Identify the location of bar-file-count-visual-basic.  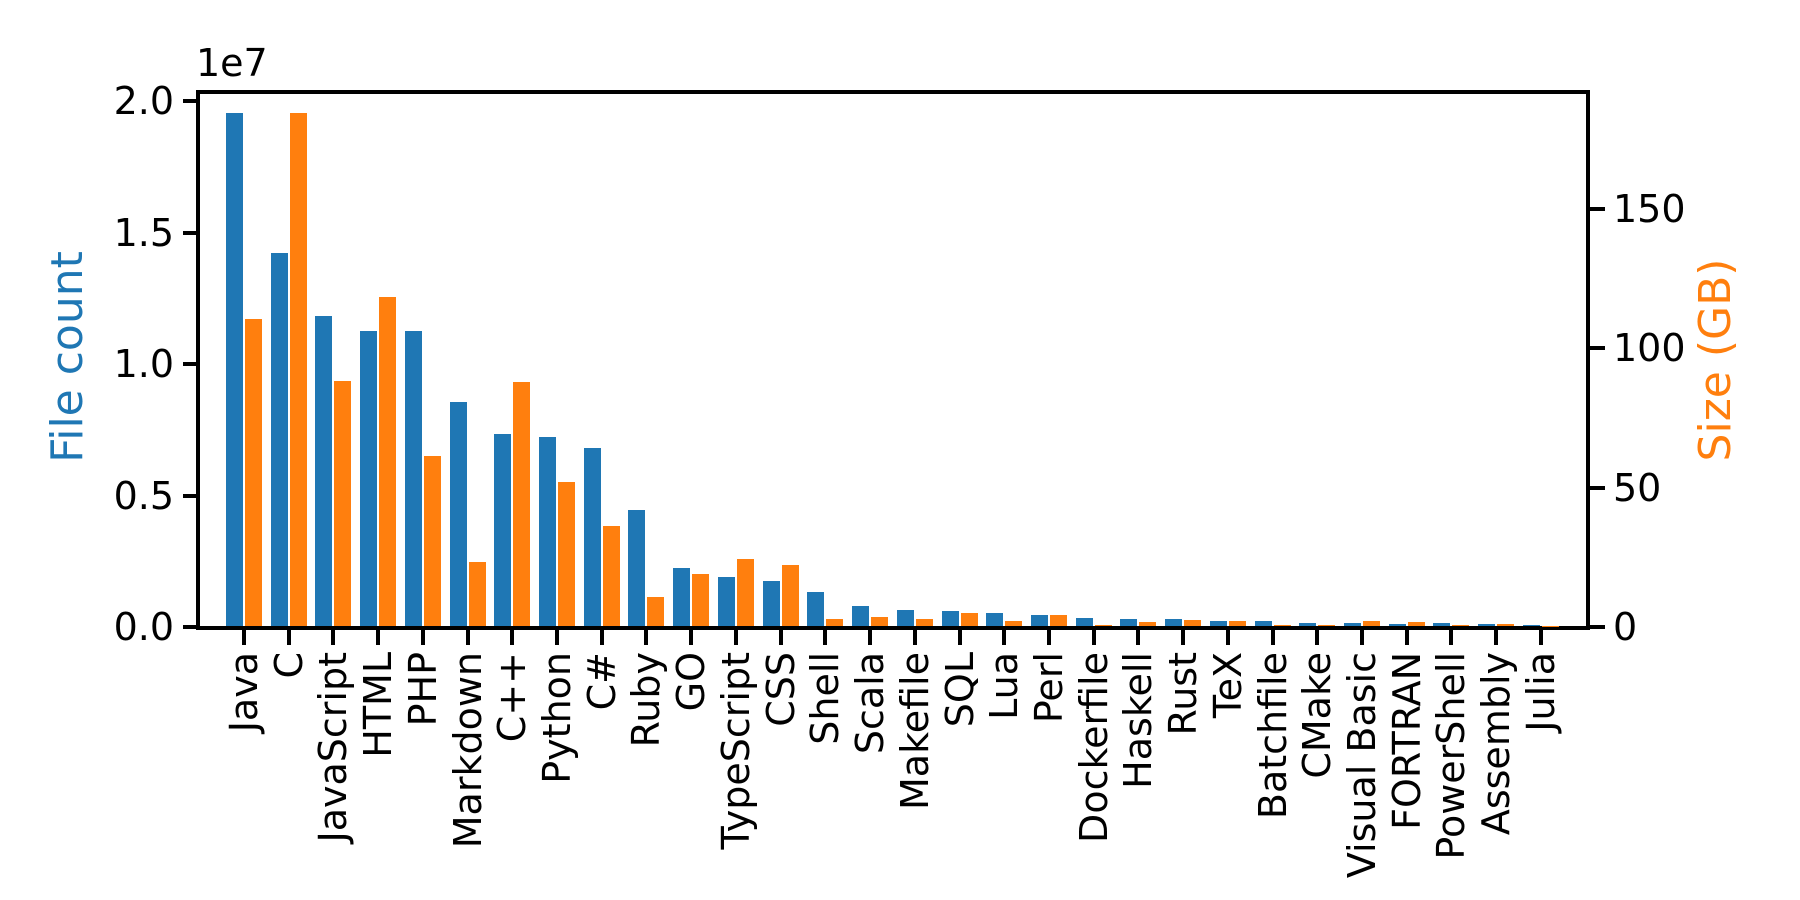
(1352, 624).